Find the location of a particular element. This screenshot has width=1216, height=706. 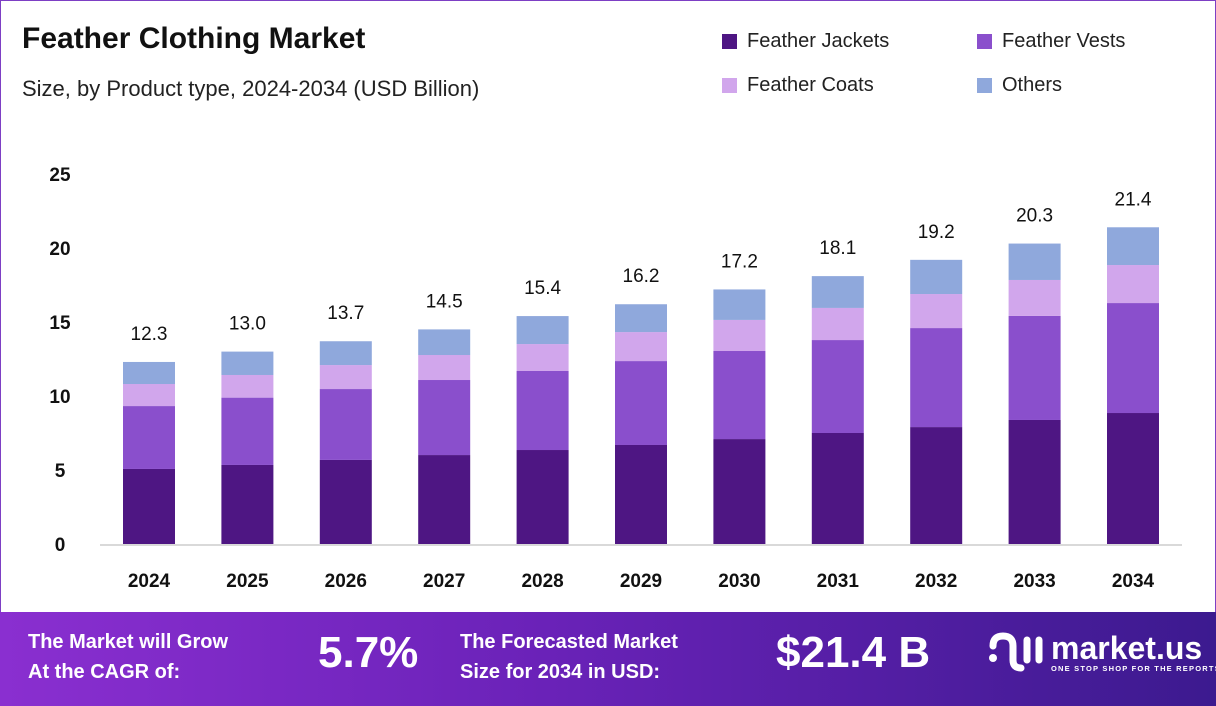

total-data-label: 16.2 is located at coordinates (641, 276).